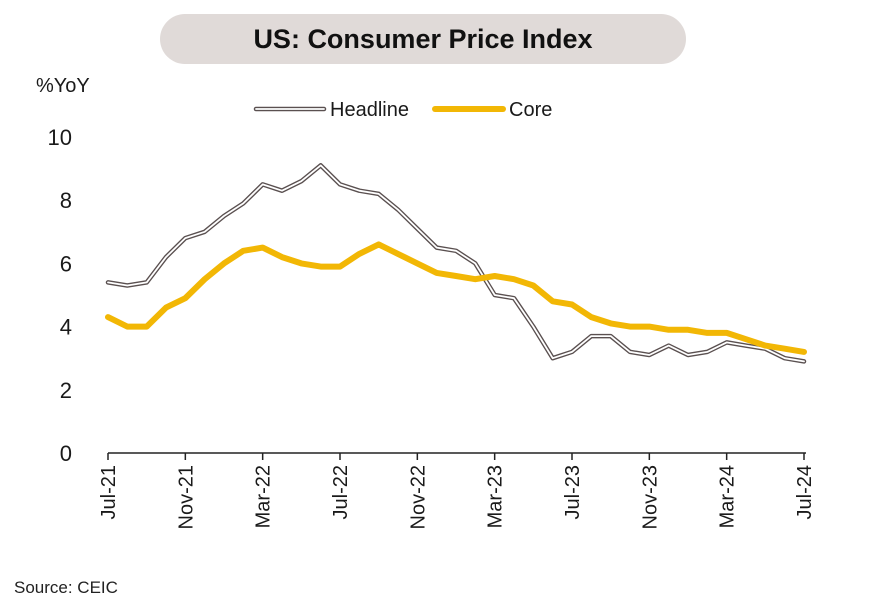 The image size is (870, 611). What do you see at coordinates (66, 263) in the screenshot?
I see `y-tick-label: 6` at bounding box center [66, 263].